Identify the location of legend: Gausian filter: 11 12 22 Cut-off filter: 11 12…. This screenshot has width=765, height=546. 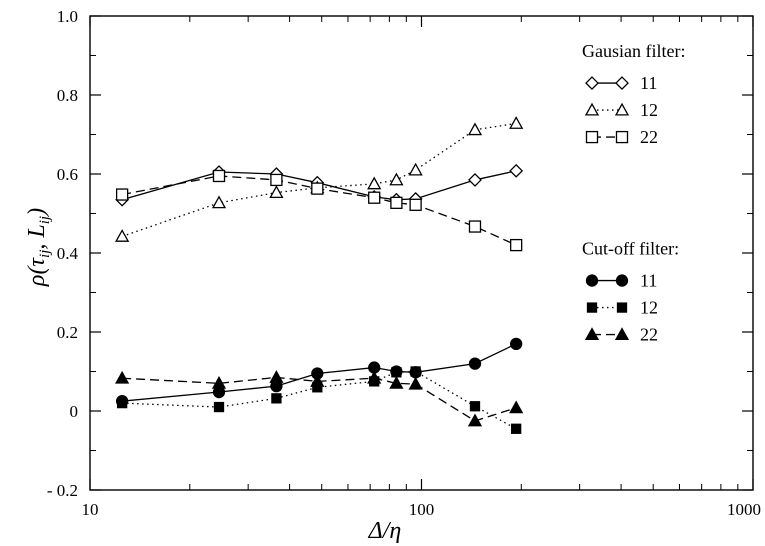
(633, 193).